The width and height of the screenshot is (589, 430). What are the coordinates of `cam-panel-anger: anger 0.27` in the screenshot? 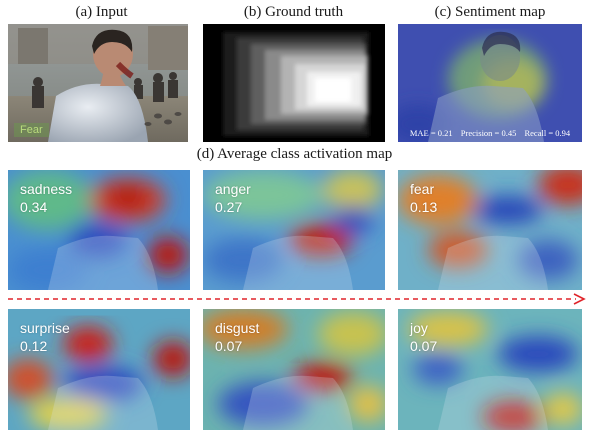 It's located at (294, 230).